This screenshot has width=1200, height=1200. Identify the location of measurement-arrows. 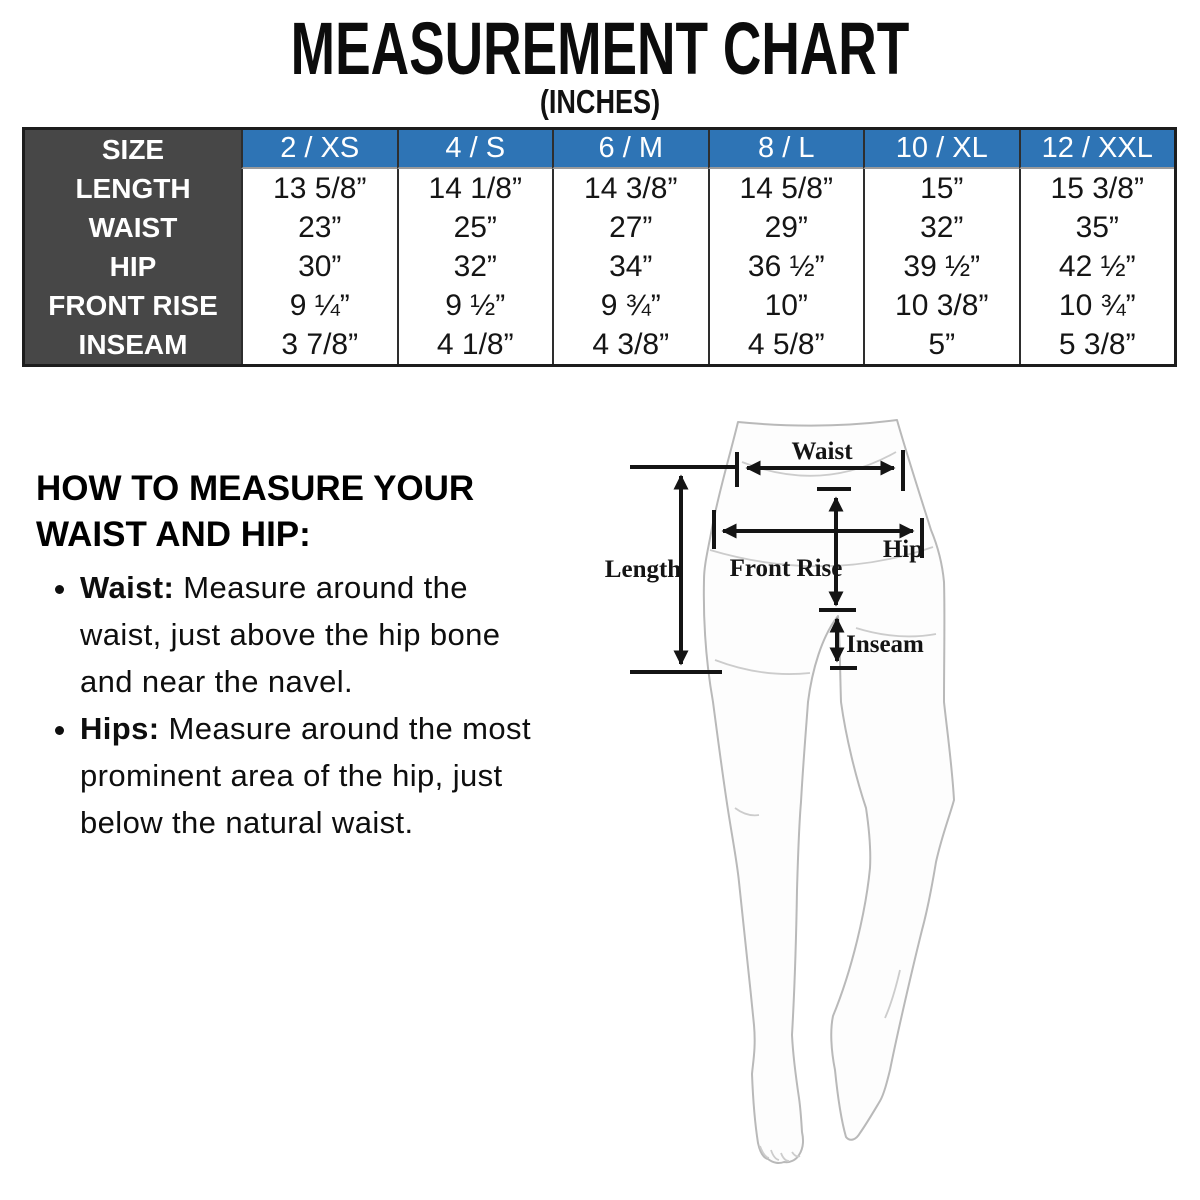
(777, 562).